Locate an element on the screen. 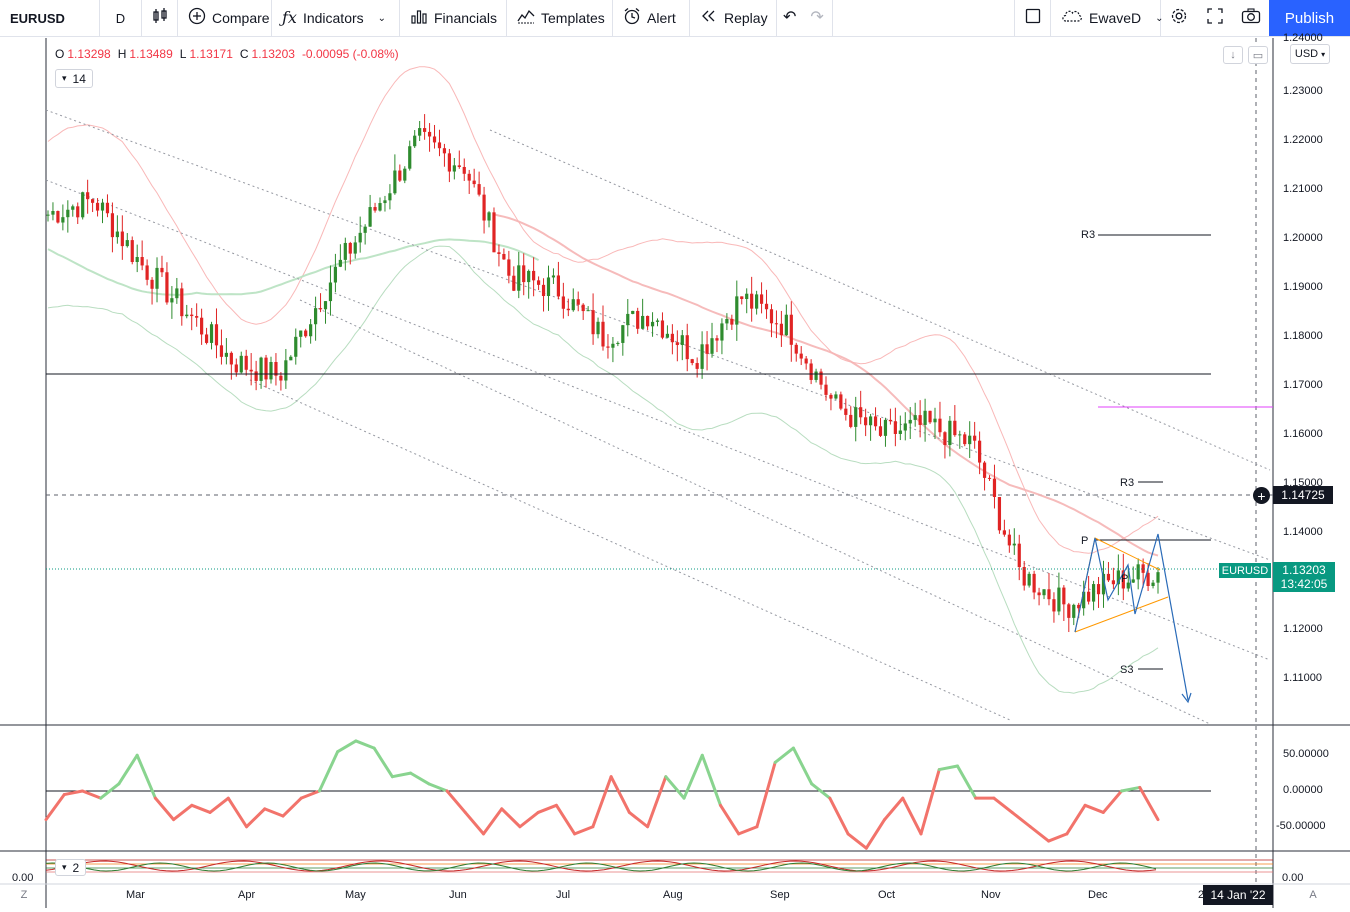 The height and width of the screenshot is (912, 1350). pane-indicators-button: ▾ 2 is located at coordinates (71, 867).